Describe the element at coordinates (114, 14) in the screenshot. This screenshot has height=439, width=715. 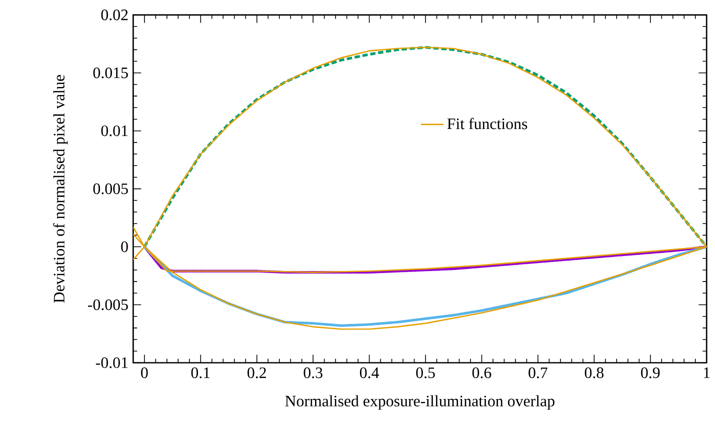
I see `y-tick-label: 0.02` at that location.